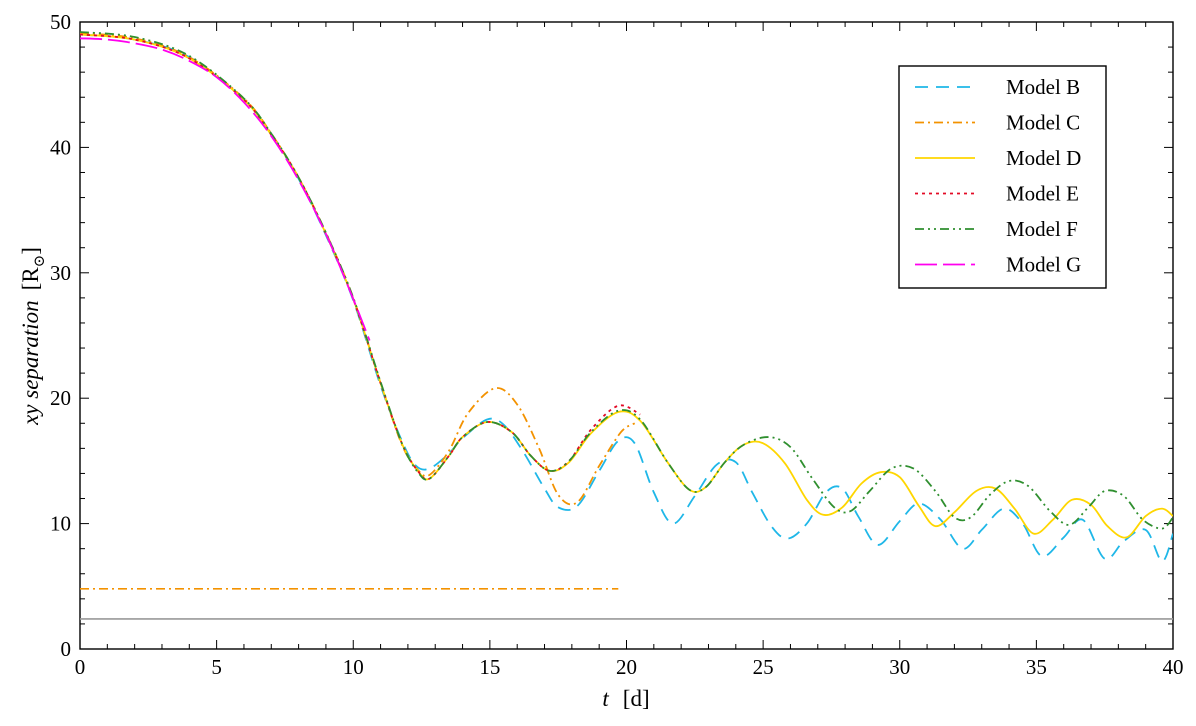  I want to click on x-tick-label: 35, so click(1036, 667).